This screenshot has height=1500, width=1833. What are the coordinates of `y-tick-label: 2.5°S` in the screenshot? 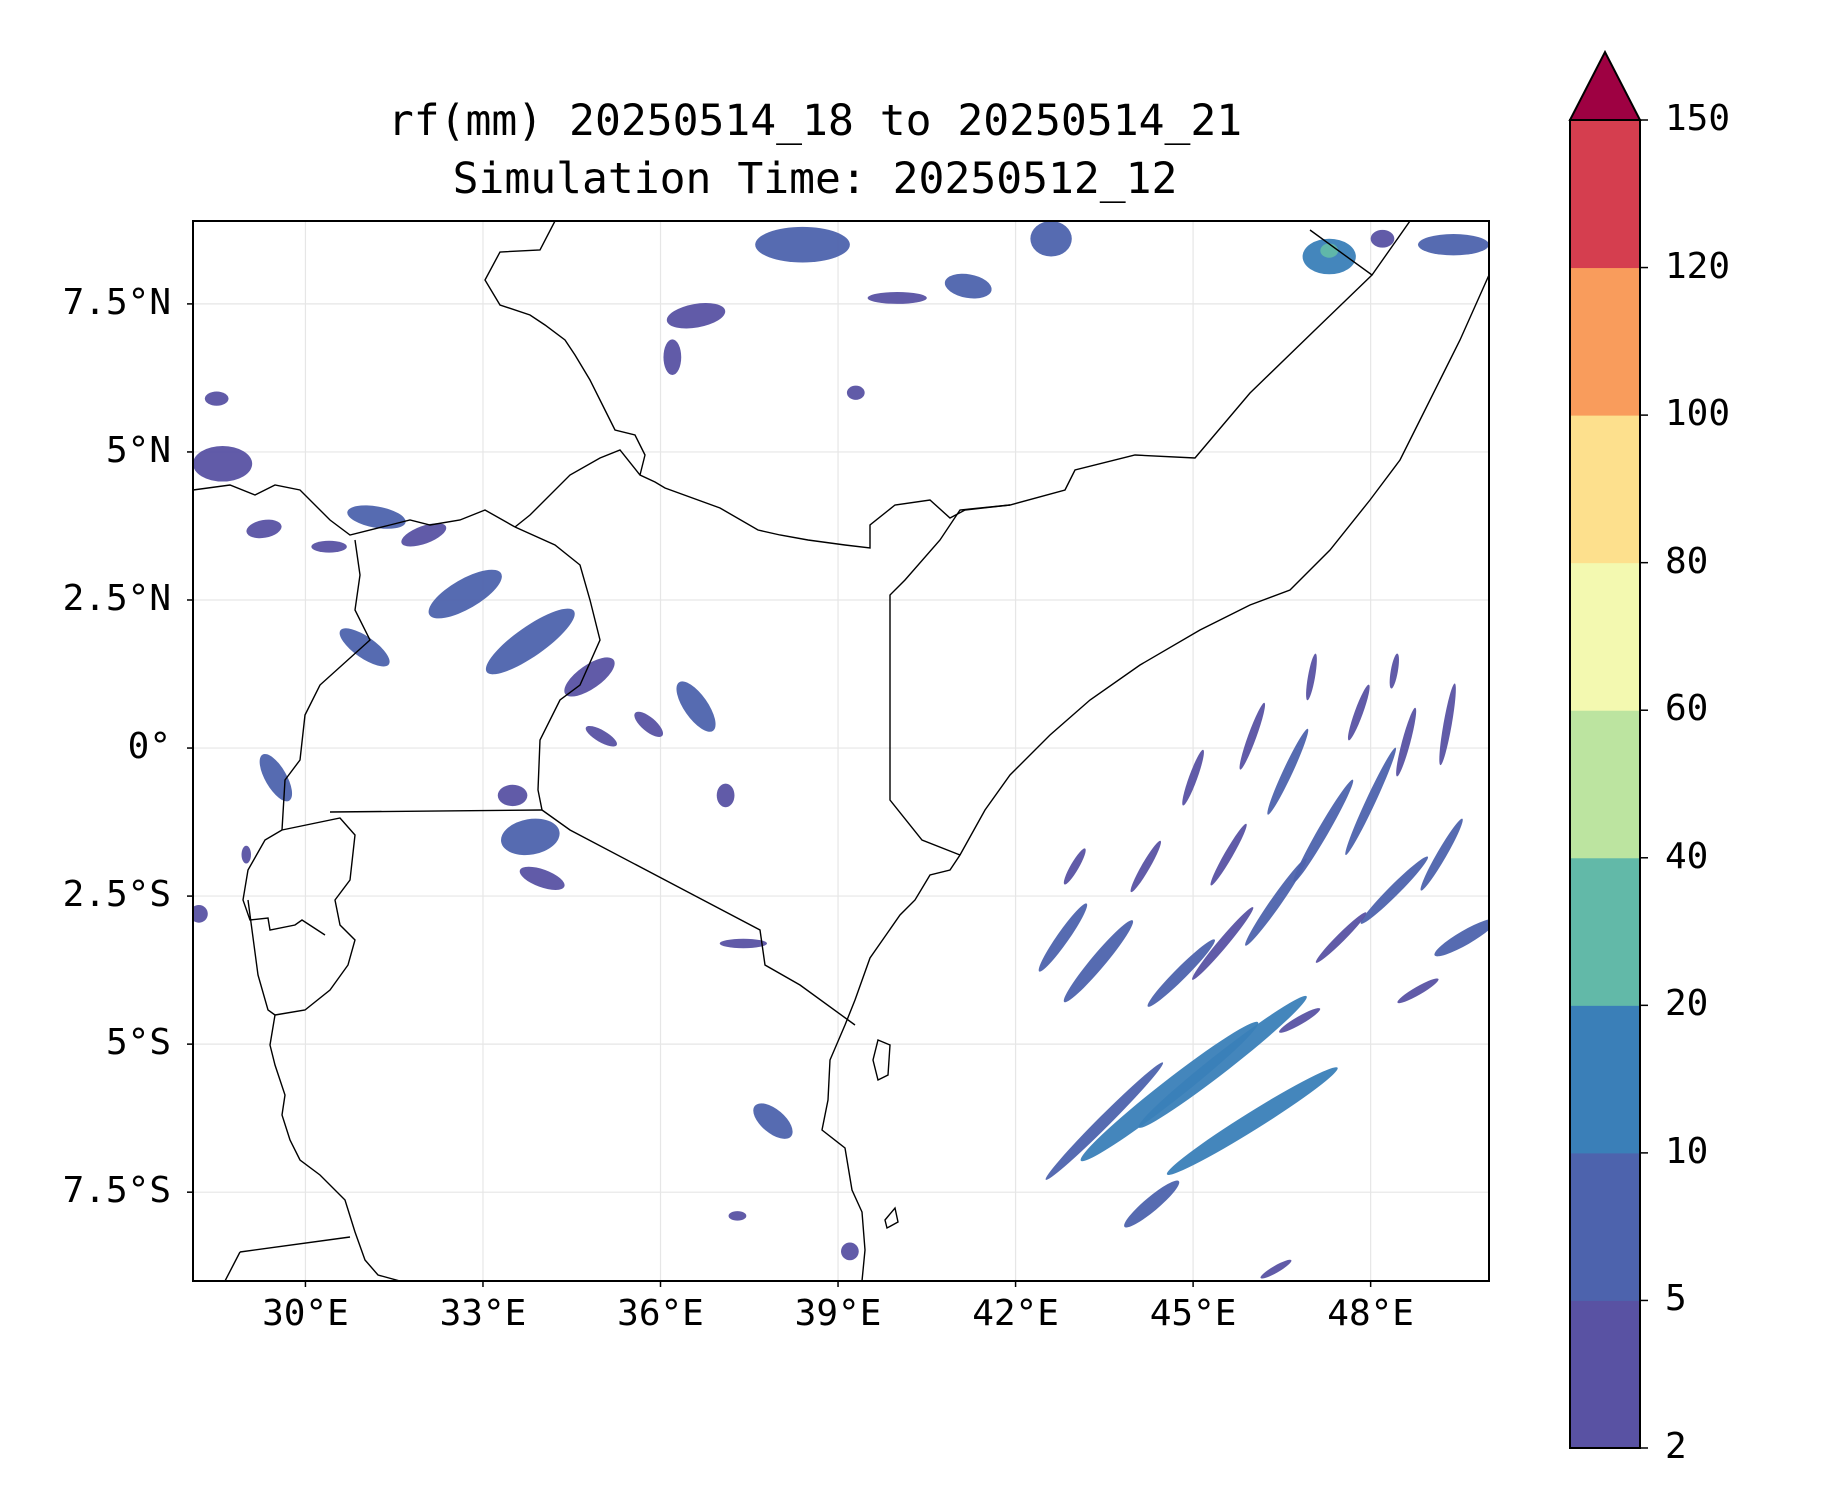 It's located at (116, 895).